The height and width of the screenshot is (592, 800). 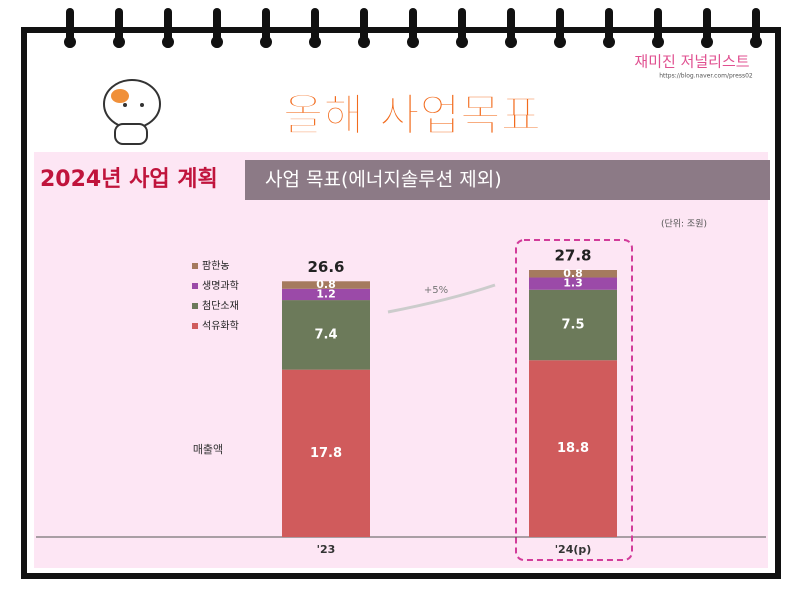 What do you see at coordinates (684, 224) in the screenshot?
I see `unit-note: (단위: 조원)` at bounding box center [684, 224].